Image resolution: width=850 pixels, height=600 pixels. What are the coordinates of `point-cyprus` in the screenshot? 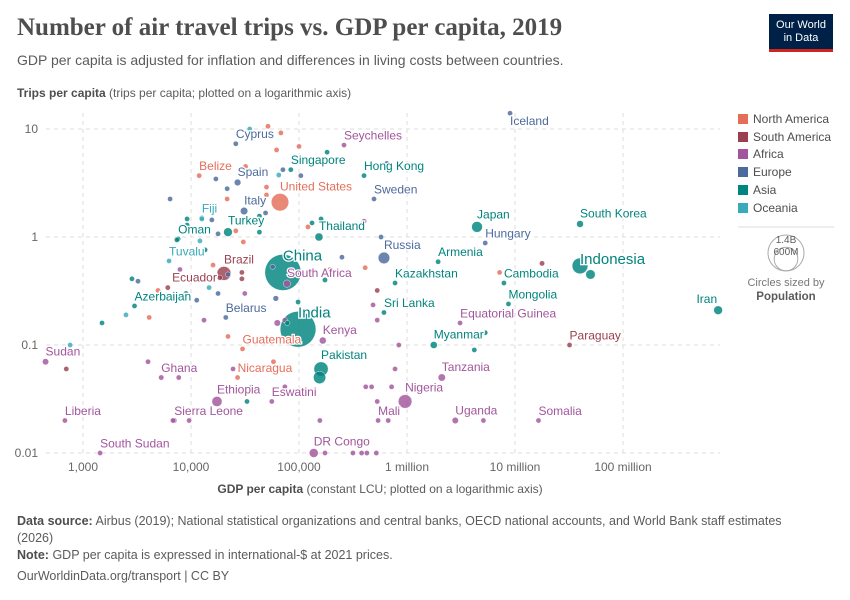 It's located at (236, 143).